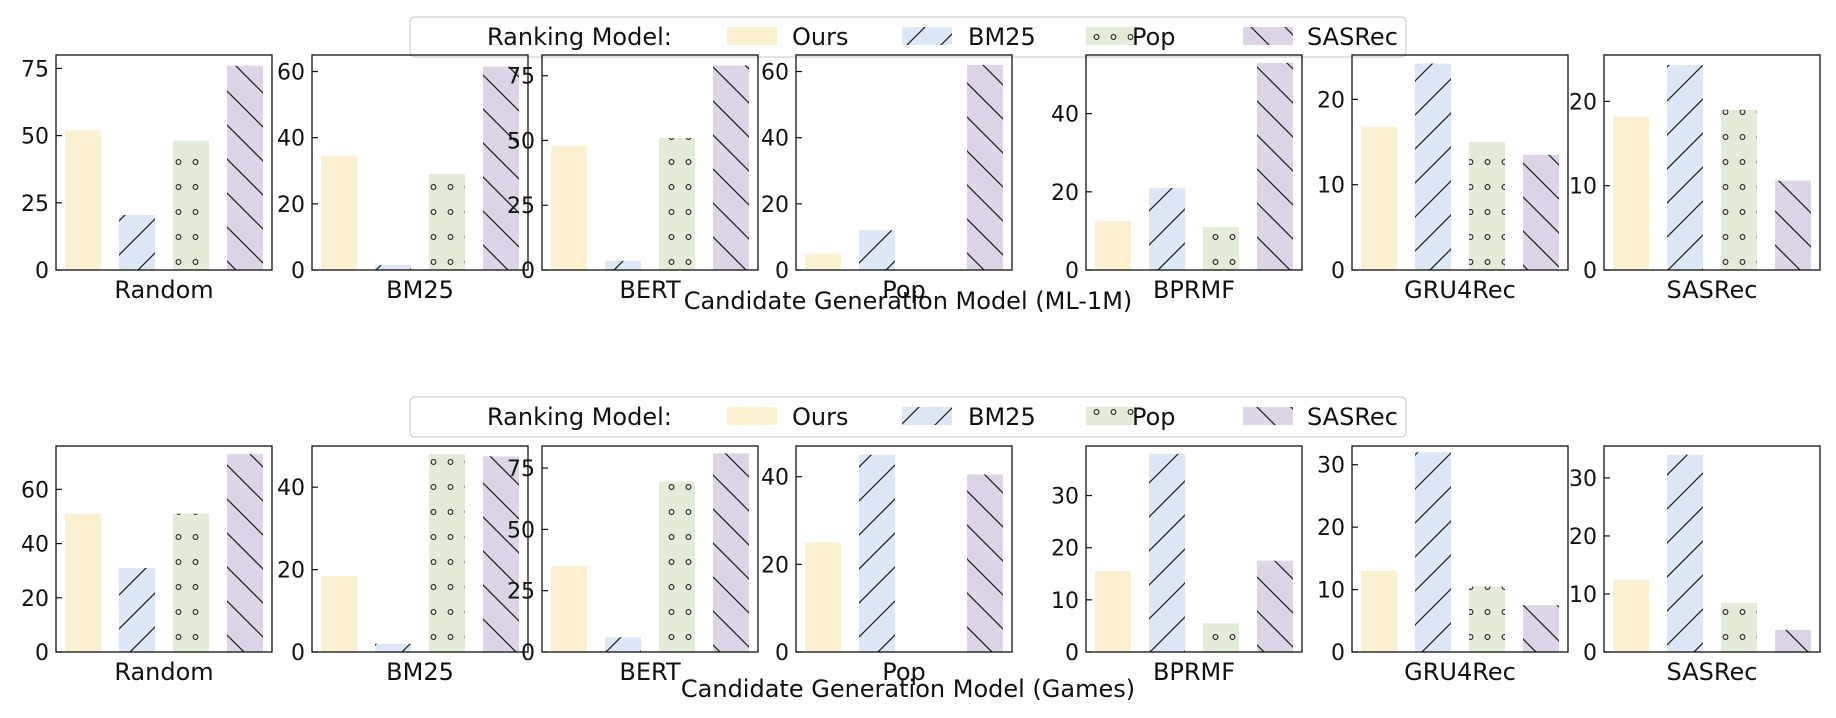 The width and height of the screenshot is (1836, 718). What do you see at coordinates (877, 250) in the screenshot?
I see `bar-hatch-pop-bm25` at bounding box center [877, 250].